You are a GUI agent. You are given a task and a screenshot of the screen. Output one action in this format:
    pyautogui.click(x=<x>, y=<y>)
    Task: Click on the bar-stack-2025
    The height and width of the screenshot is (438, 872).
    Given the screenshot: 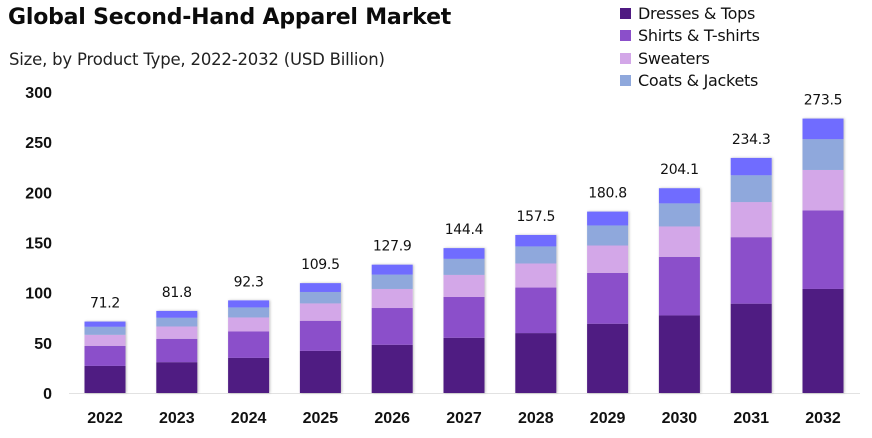 What is the action you would take?
    pyautogui.click(x=320, y=338)
    